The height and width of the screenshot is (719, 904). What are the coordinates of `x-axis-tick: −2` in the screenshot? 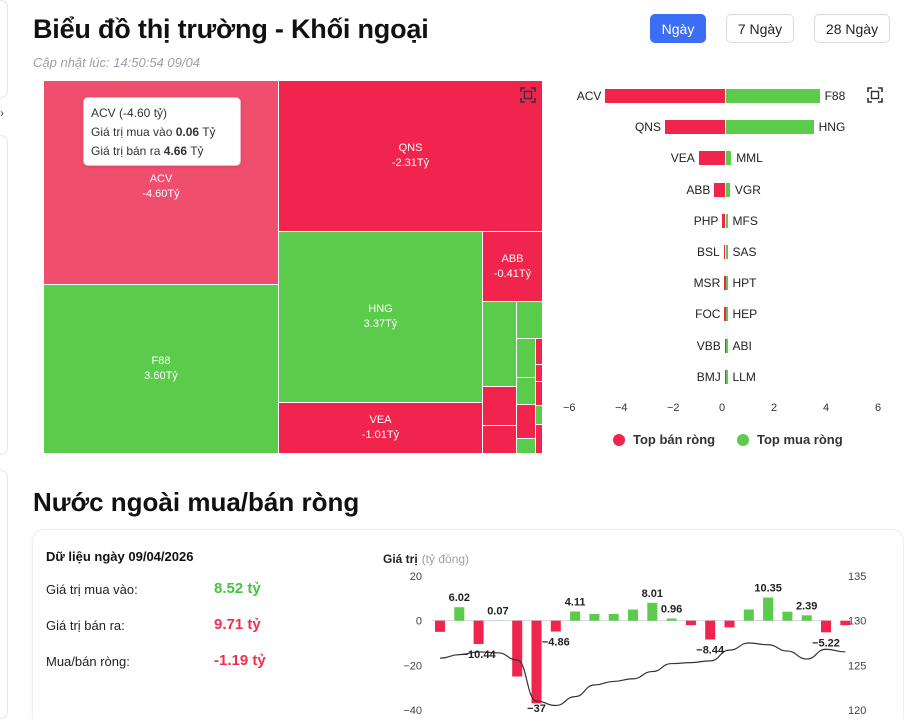 It's located at (673, 408).